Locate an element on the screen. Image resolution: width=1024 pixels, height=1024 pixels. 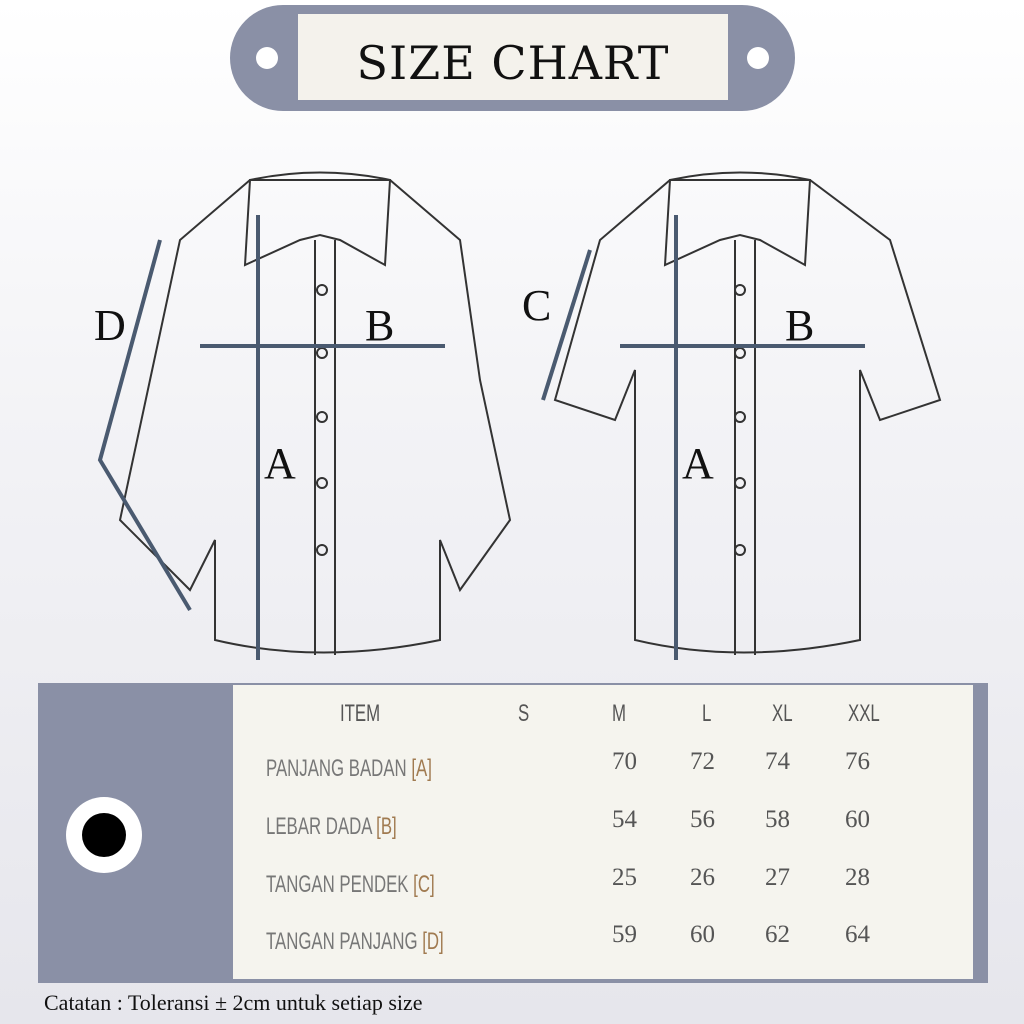
table-cell: 58 is located at coordinates (777, 819).